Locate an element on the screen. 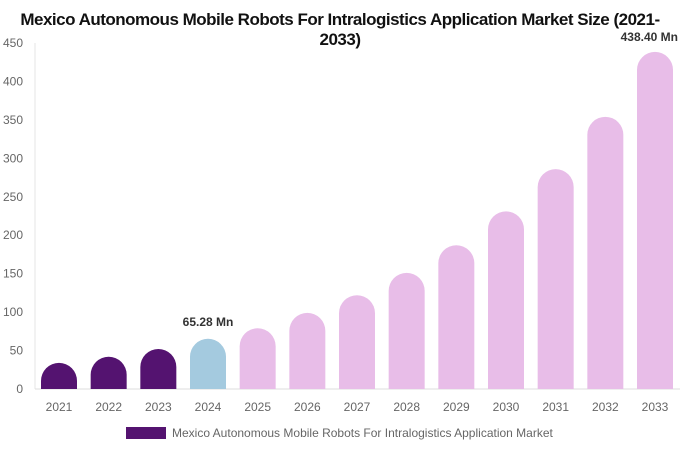  bar-2024 is located at coordinates (208, 363).